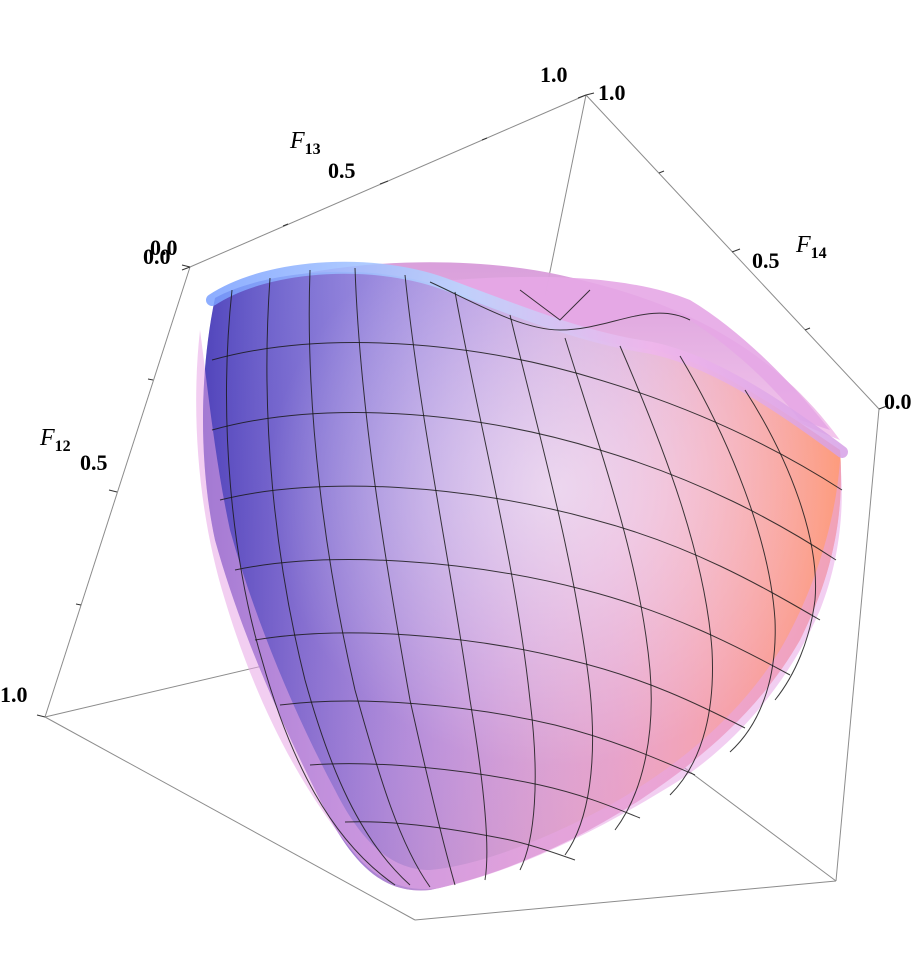 The width and height of the screenshot is (921, 980). I want to click on tick-label-f13-0.5: 0.5, so click(342, 170).